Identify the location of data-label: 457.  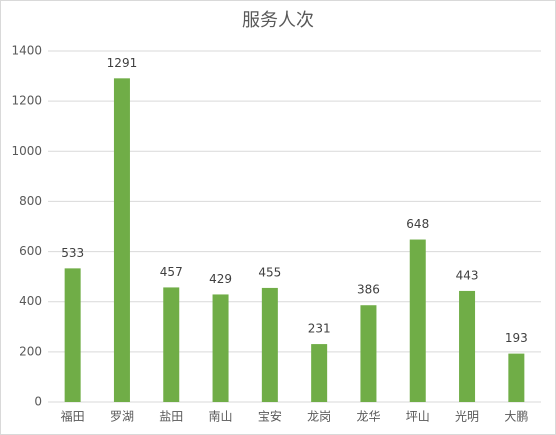
(171, 272).